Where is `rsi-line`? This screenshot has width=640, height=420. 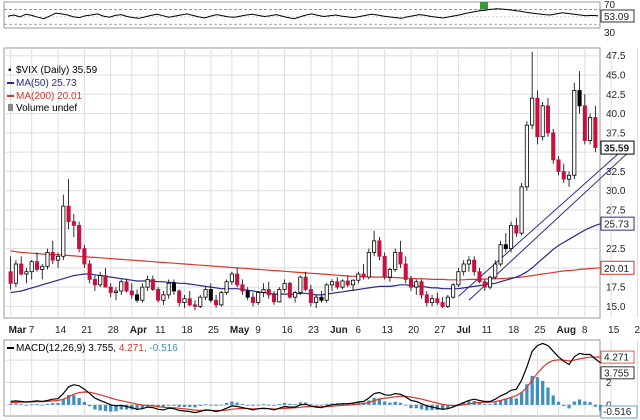
rsi-line is located at coordinates (303, 14).